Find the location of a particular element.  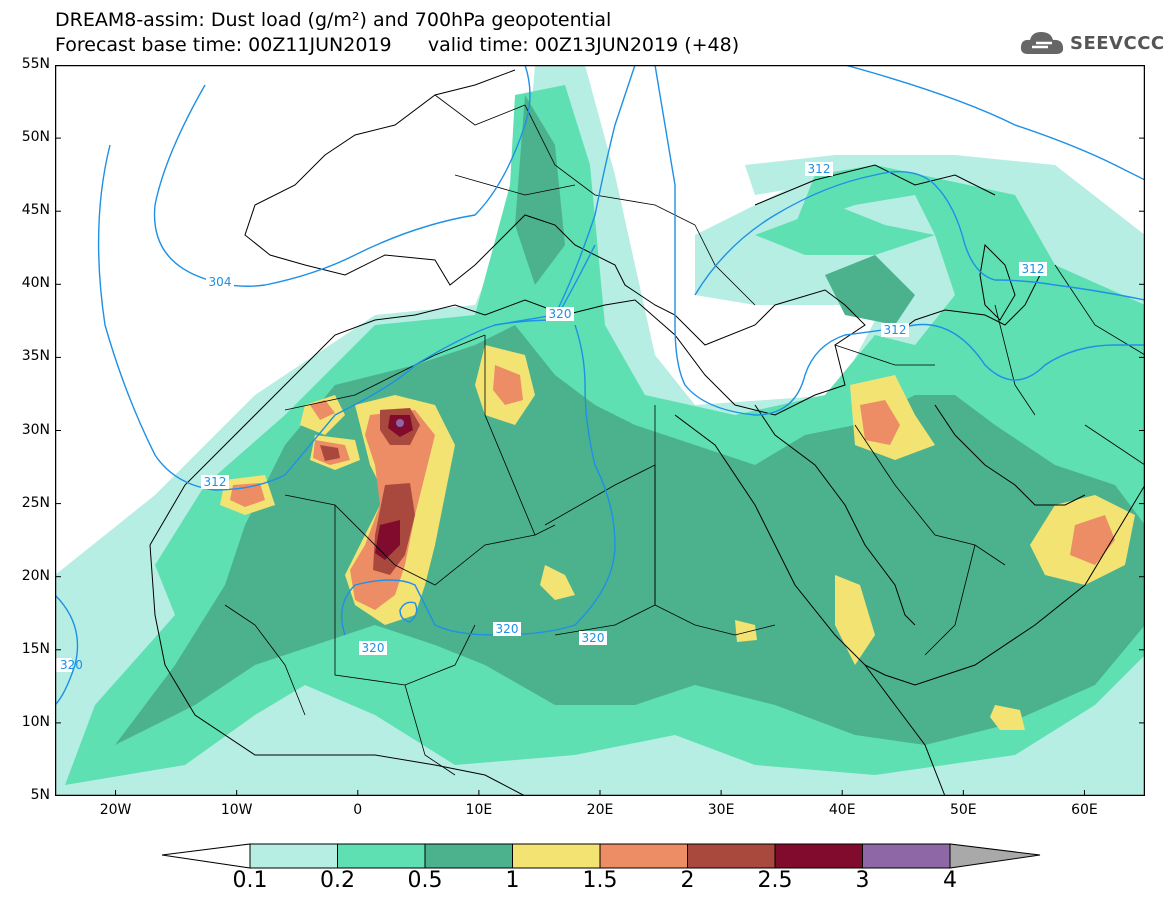

contour-label-312-e: 312 is located at coordinates (895, 330).